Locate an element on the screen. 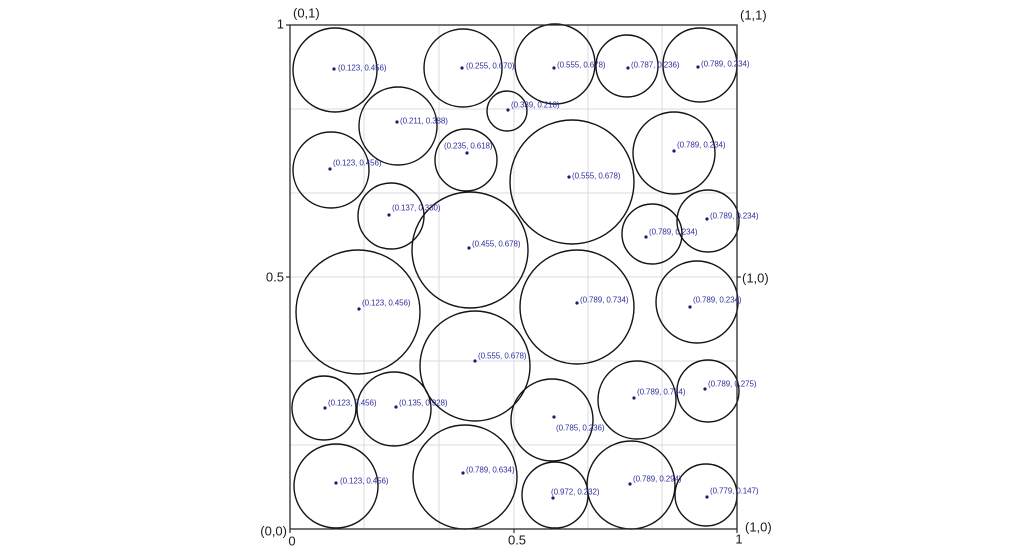 This screenshot has width=1024, height=559. x-tick-label: 0 is located at coordinates (292, 541).